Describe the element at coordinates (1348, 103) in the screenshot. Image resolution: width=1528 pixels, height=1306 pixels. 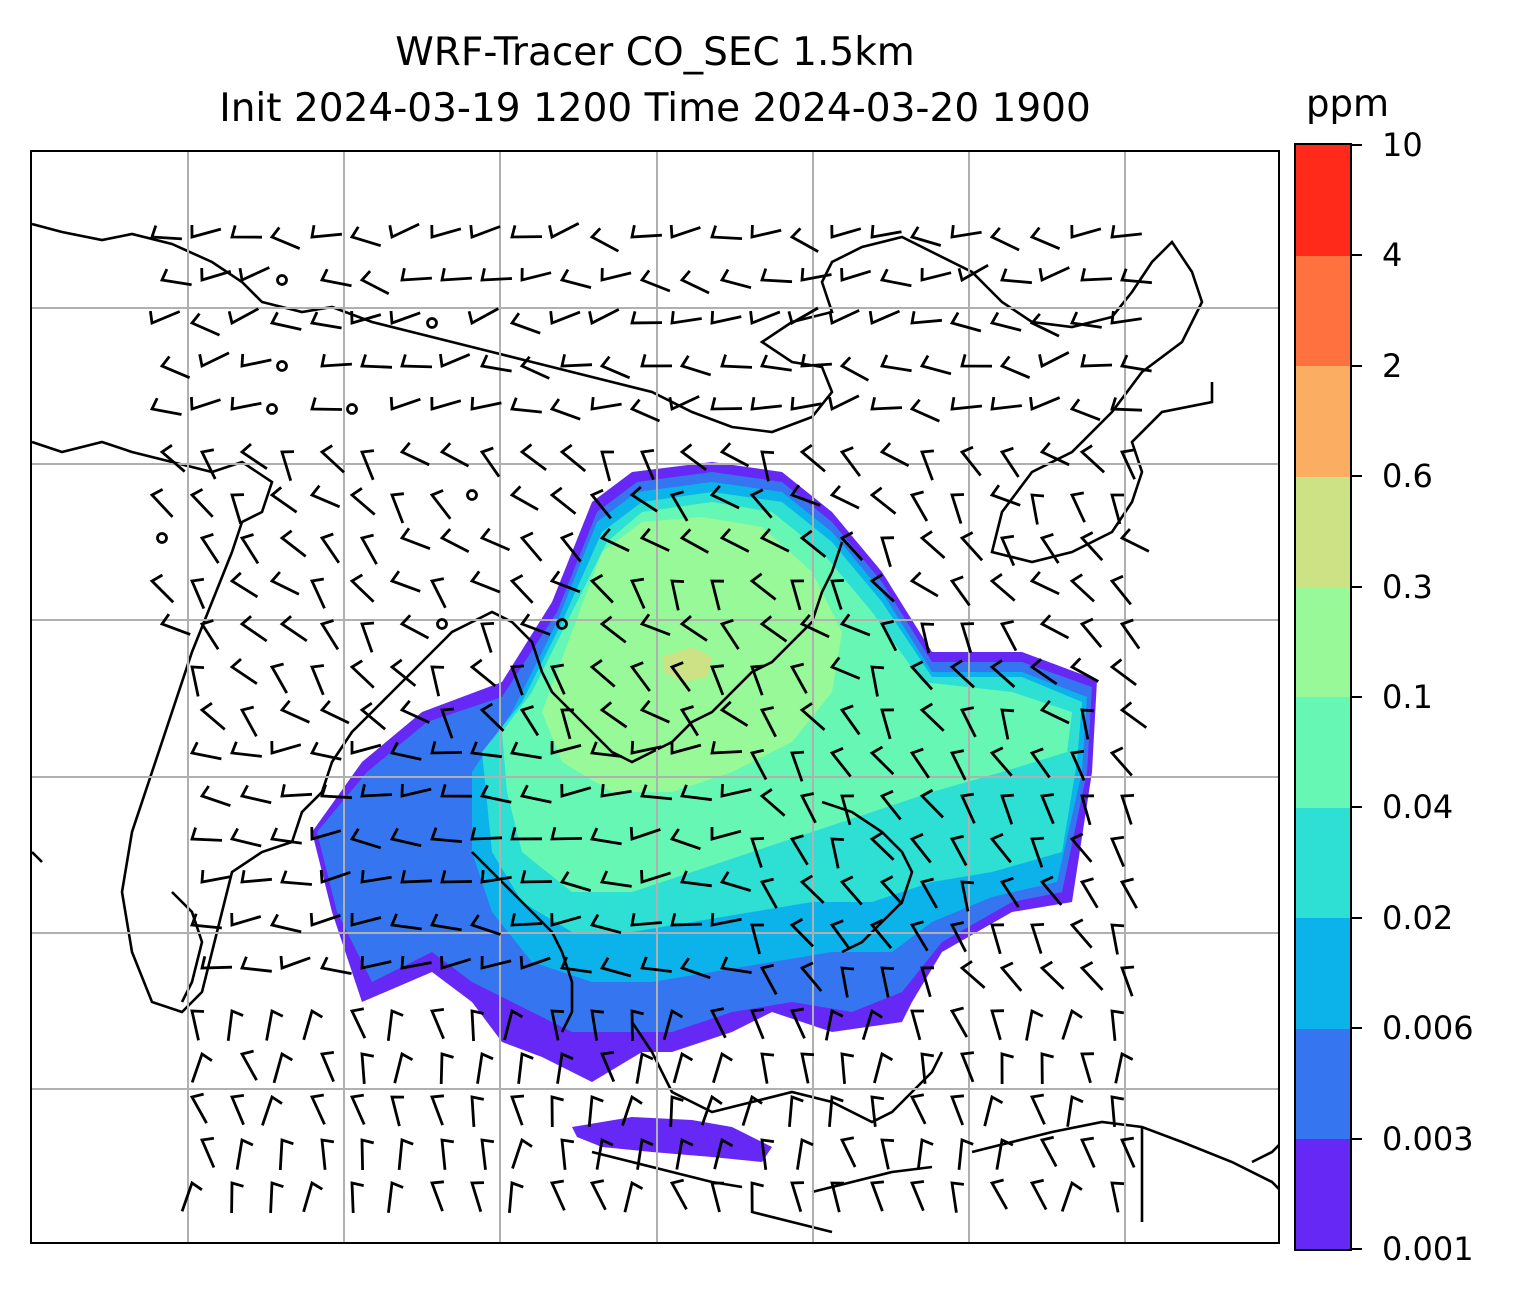
I see `colorbar-unit-label: ppm` at that location.